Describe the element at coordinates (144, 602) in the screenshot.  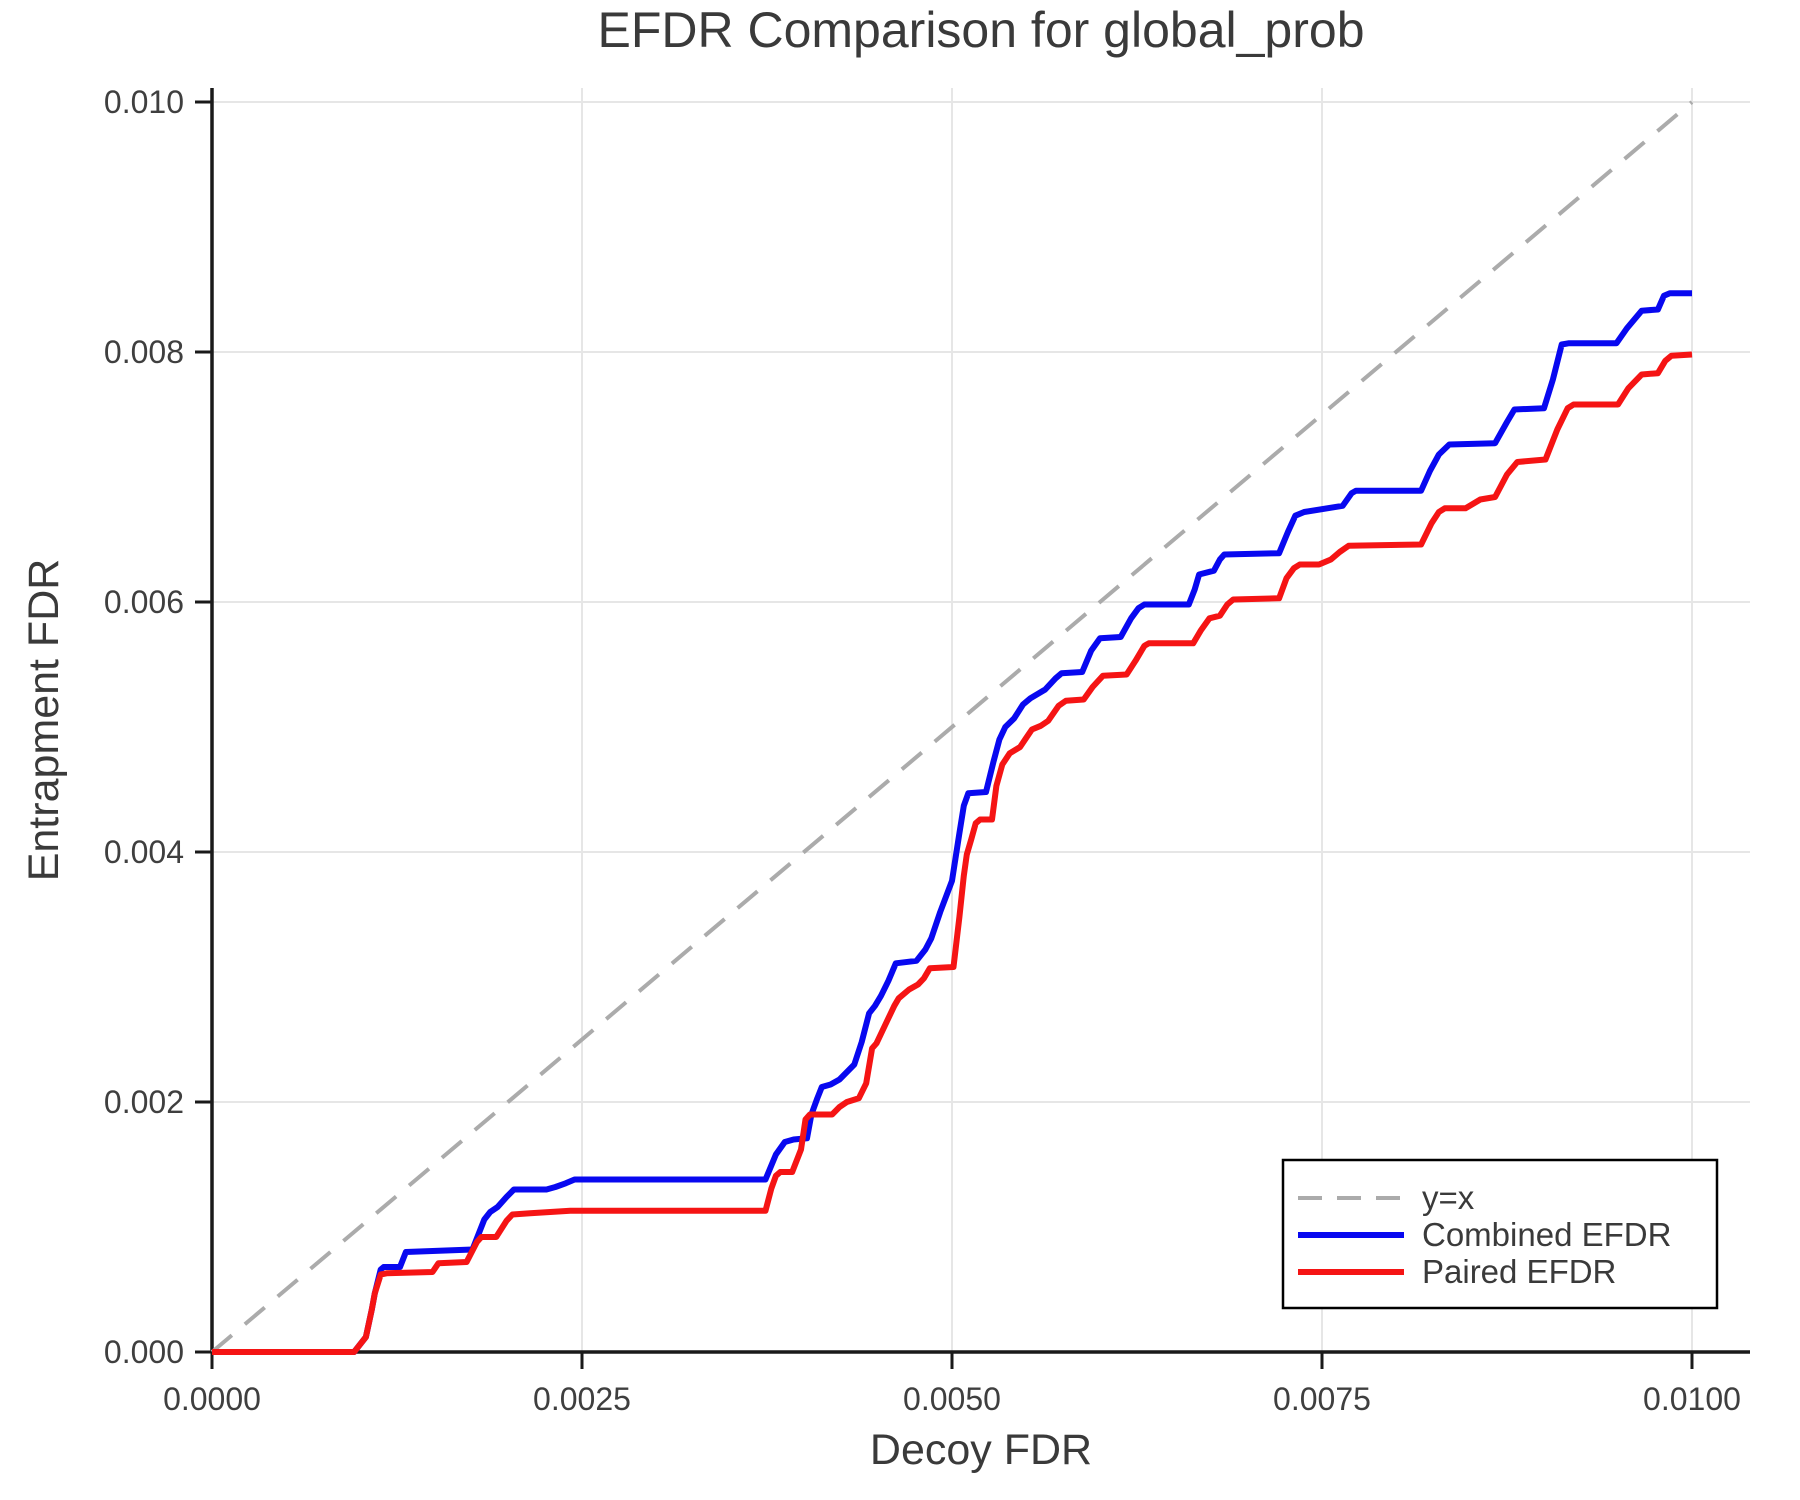
I see `y-tick-label: 0.006` at that location.